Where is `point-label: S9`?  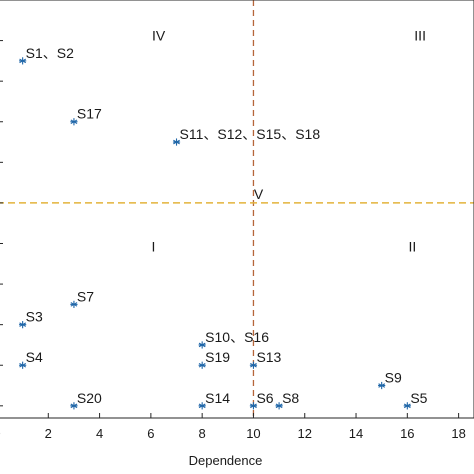
point-label: S9 is located at coordinates (393, 378).